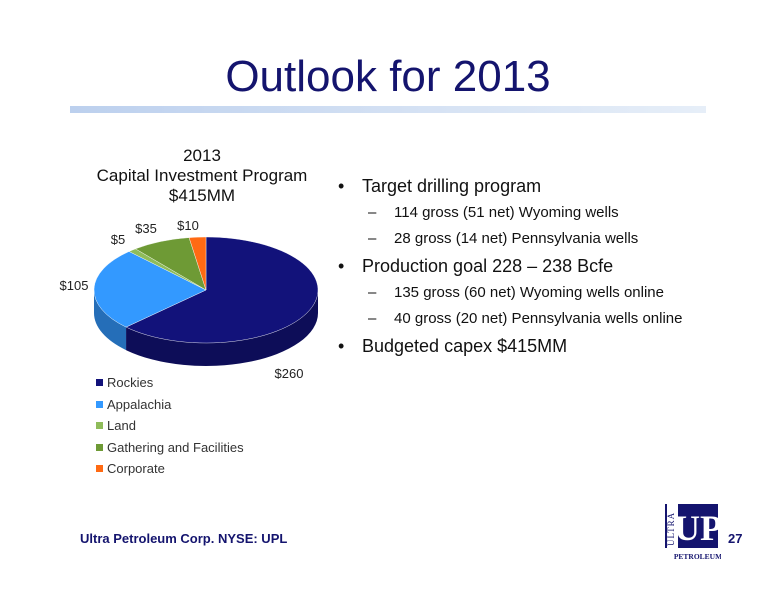 The width and height of the screenshot is (776, 600). What do you see at coordinates (488, 266) in the screenshot?
I see `bullet-text: Production goal 228 – 238 Bcfe` at bounding box center [488, 266].